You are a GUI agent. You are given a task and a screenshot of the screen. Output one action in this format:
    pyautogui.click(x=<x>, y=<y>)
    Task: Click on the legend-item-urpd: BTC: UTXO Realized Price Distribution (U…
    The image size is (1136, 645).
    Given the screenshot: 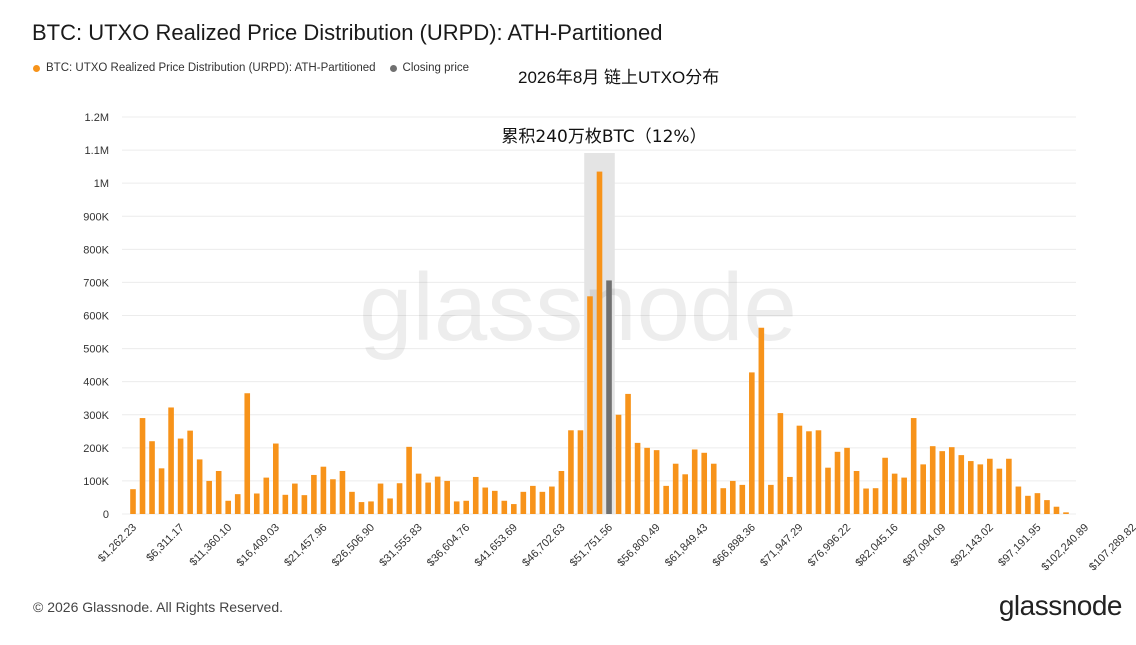 What is the action you would take?
    pyautogui.click(x=204, y=68)
    